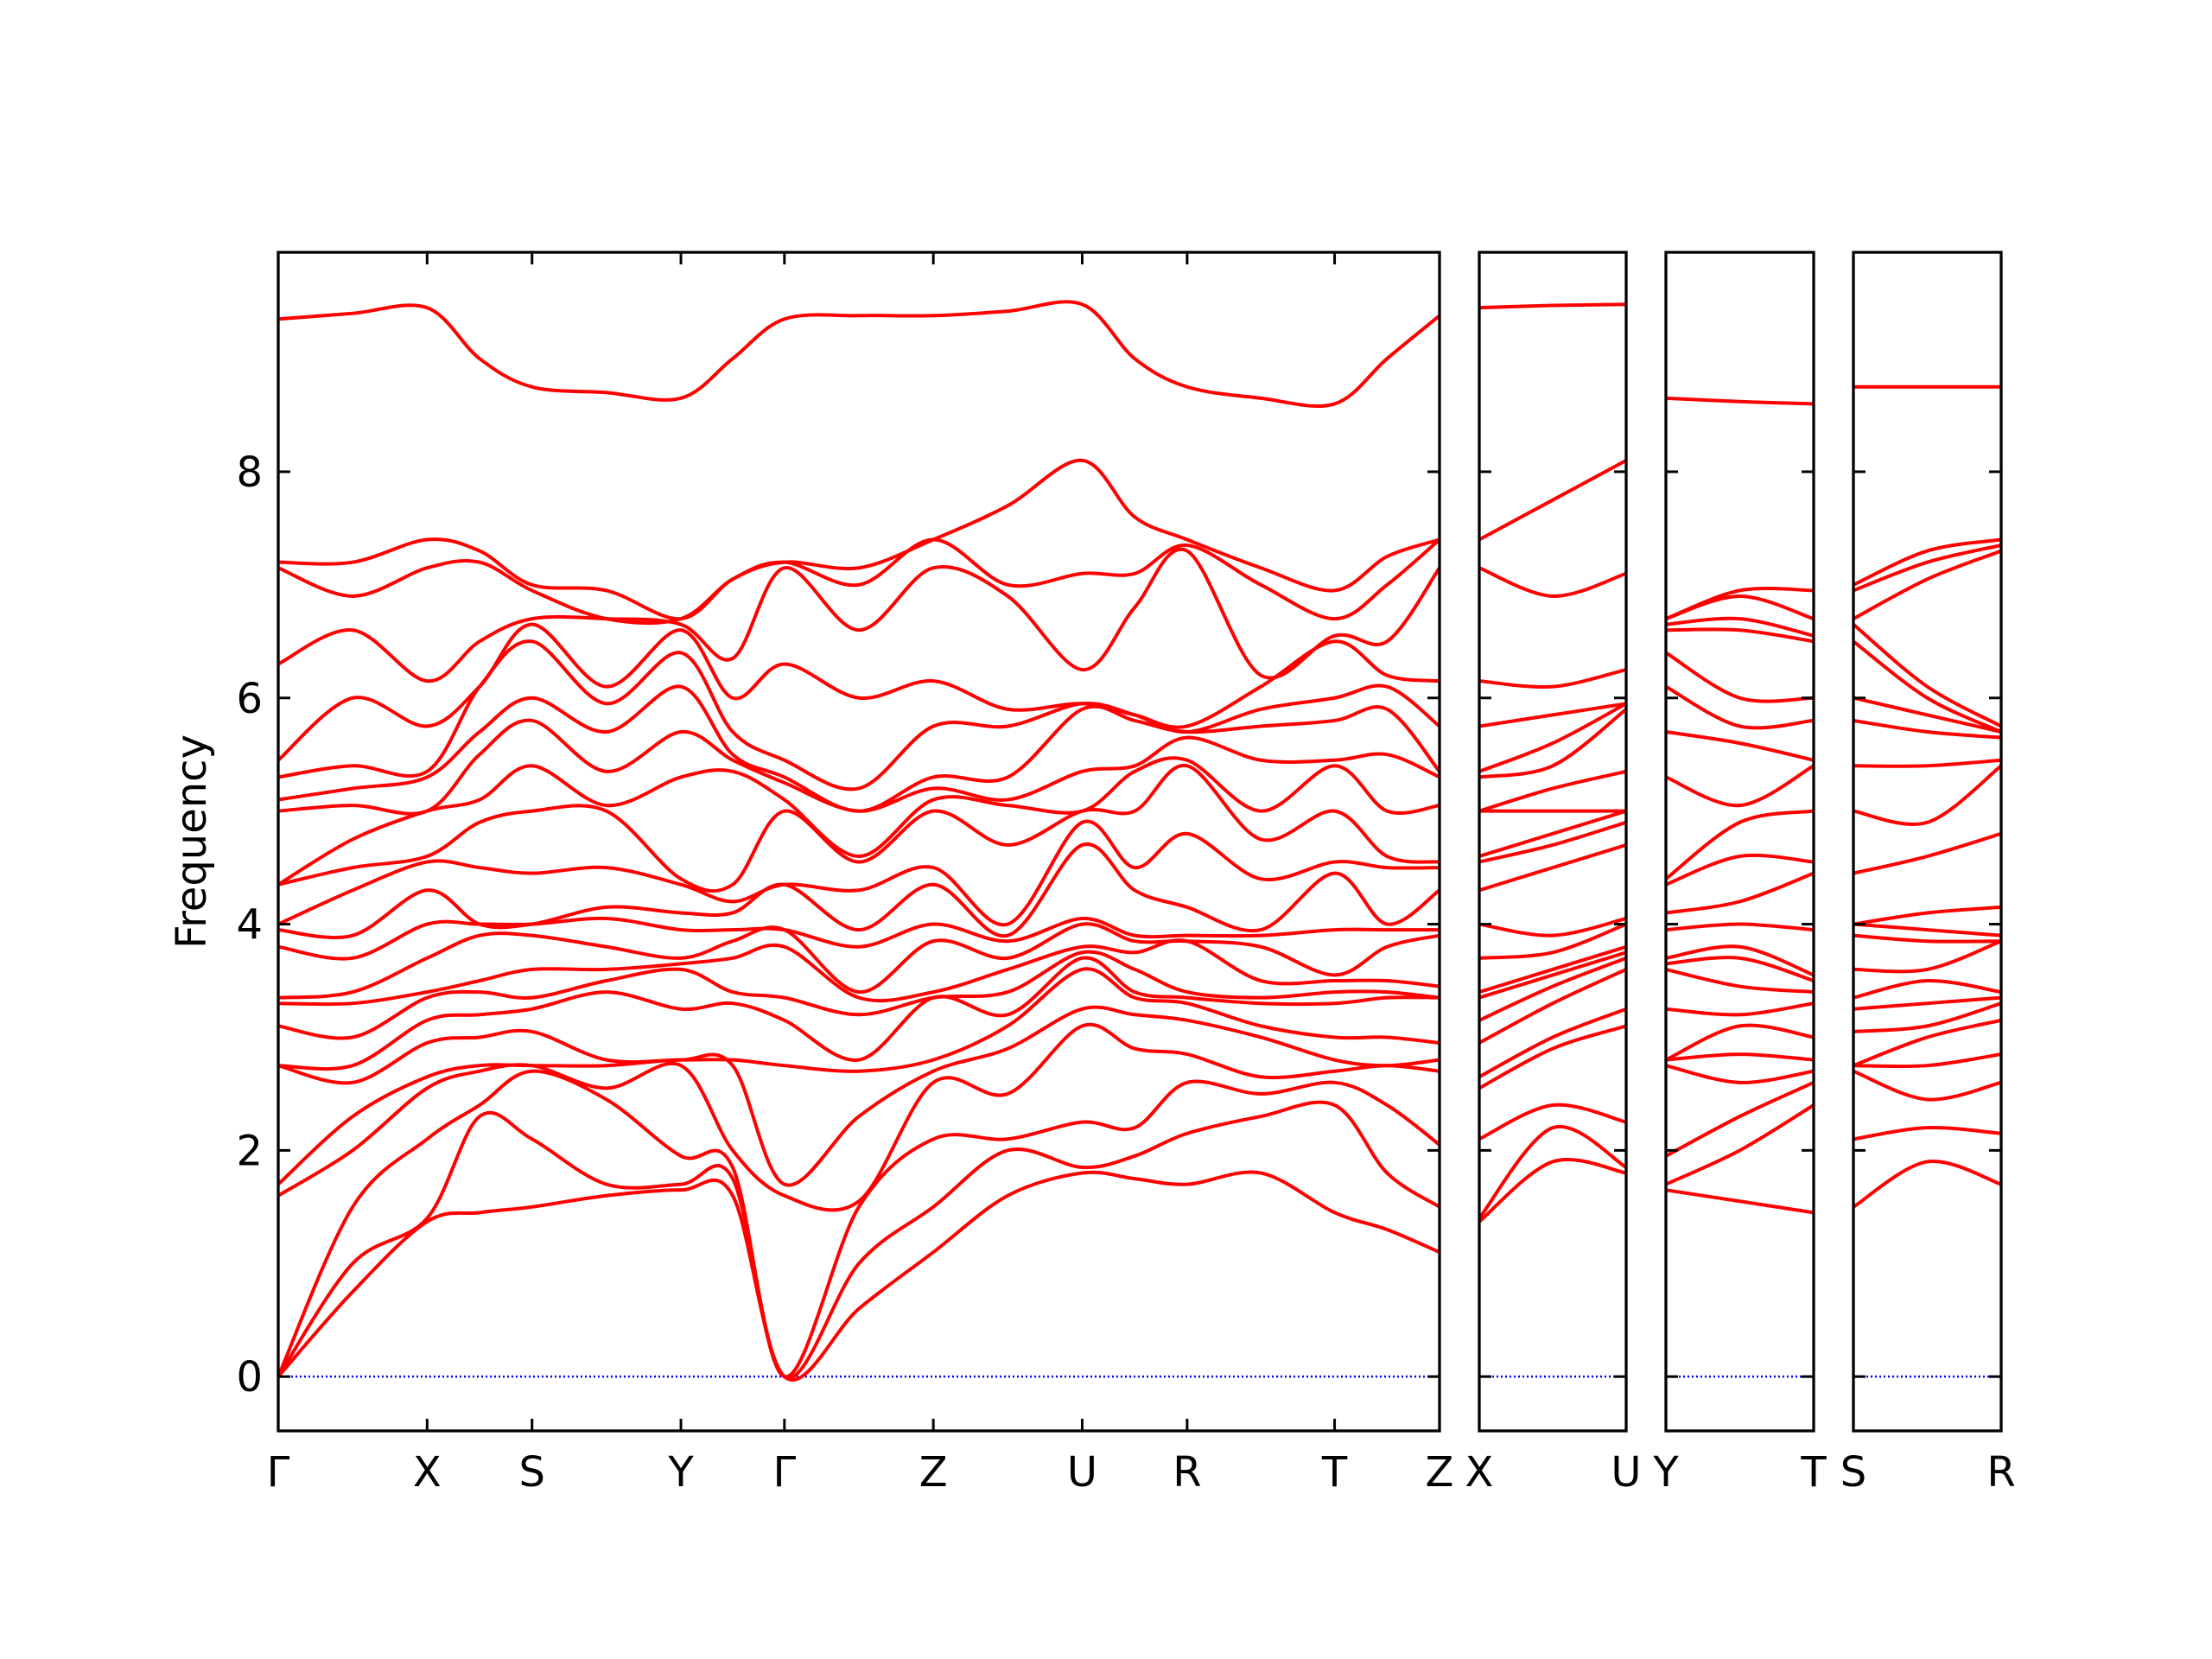 Image resolution: width=2212 pixels, height=1659 pixels. I want to click on y-tick-label: 2, so click(249, 1151).